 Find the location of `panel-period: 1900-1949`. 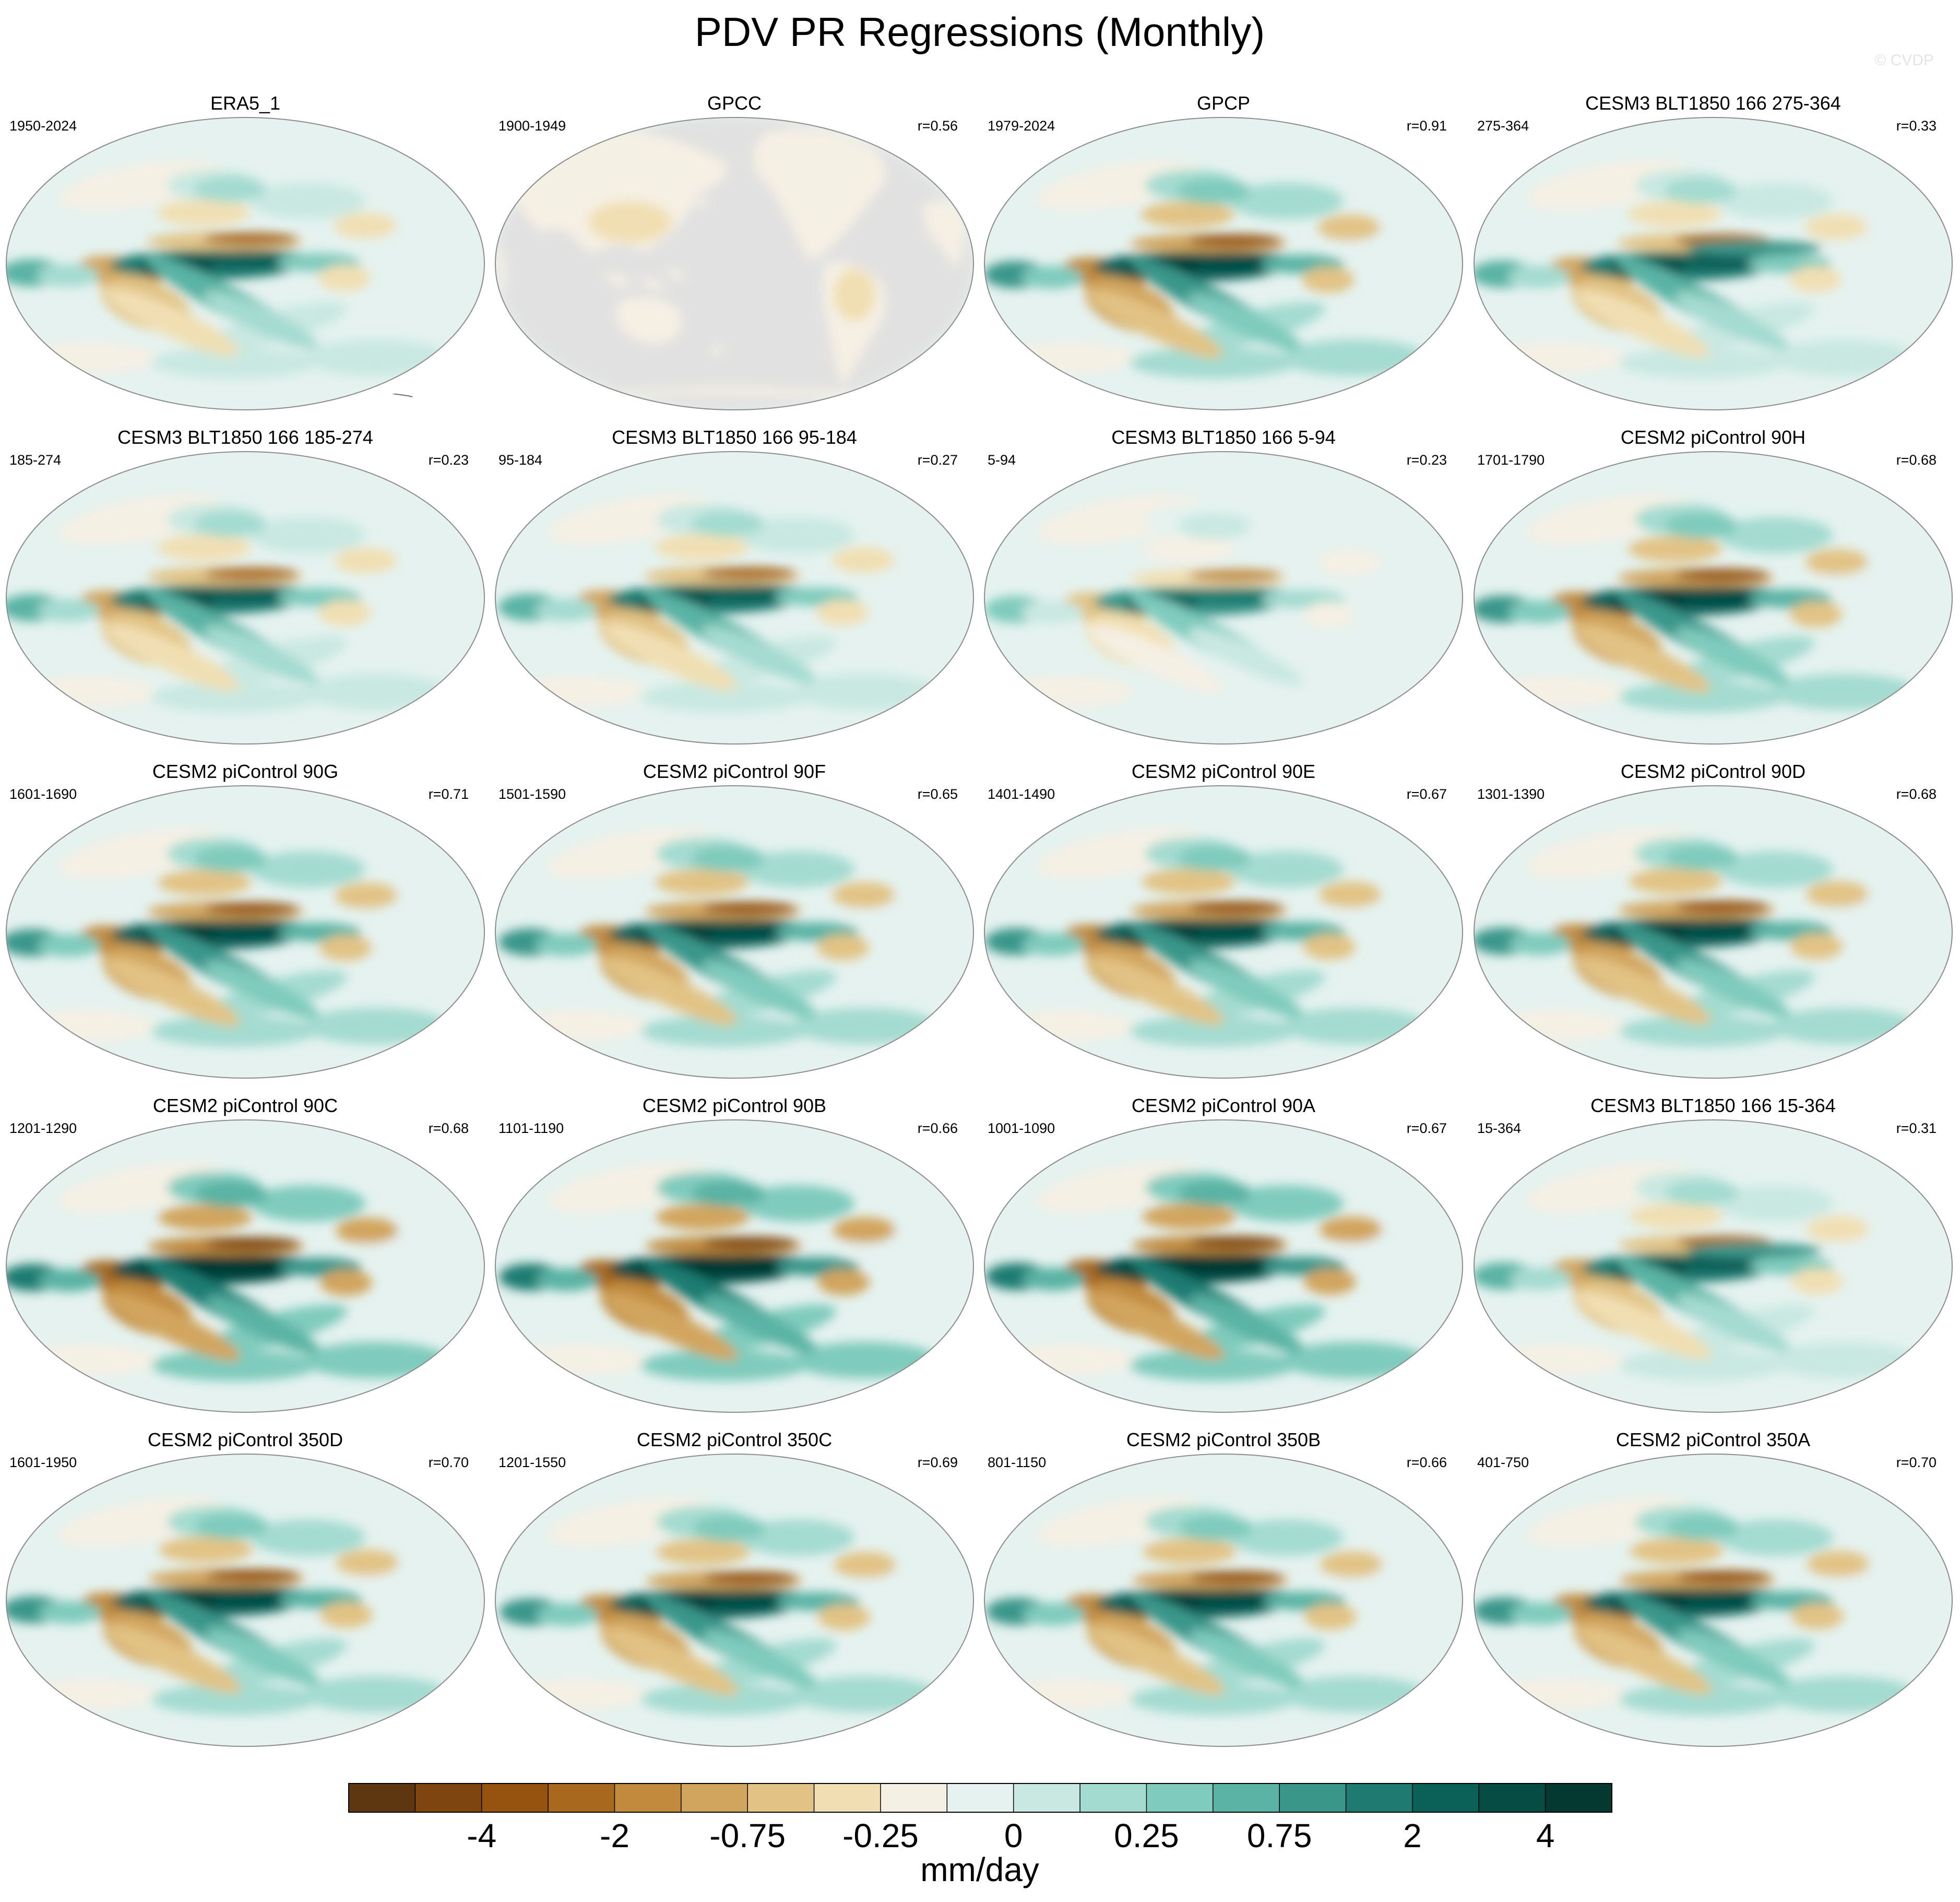

panel-period: 1900-1949 is located at coordinates (532, 126).